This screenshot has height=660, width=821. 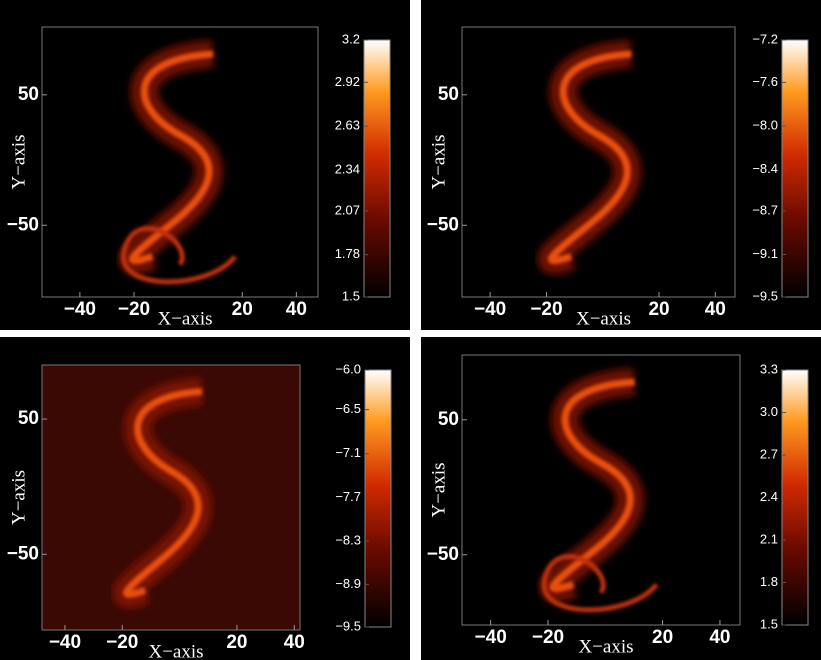 I want to click on colorbar-tick-label: 2.07, so click(x=347, y=209).